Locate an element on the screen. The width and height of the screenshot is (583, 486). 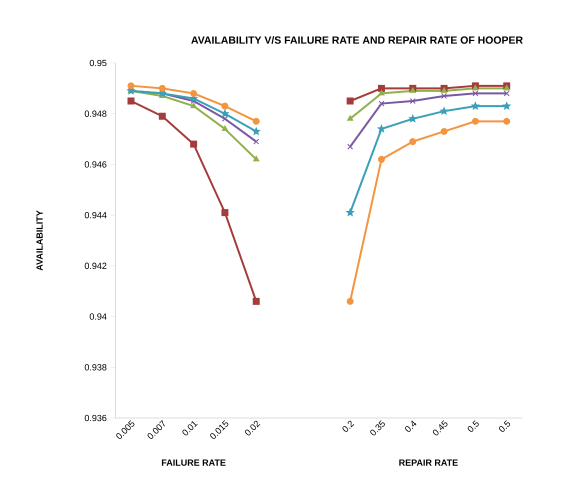
y-tick-label: 0.94 is located at coordinates (98, 316).